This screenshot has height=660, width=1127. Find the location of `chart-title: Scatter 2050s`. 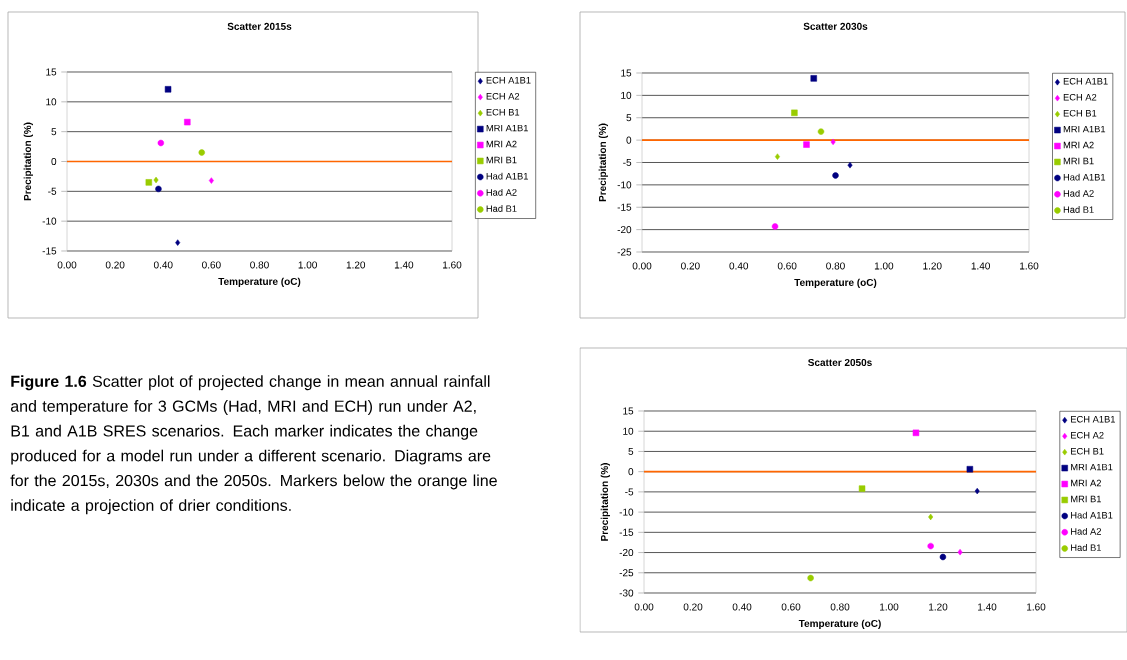

chart-title: Scatter 2050s is located at coordinates (840, 362).